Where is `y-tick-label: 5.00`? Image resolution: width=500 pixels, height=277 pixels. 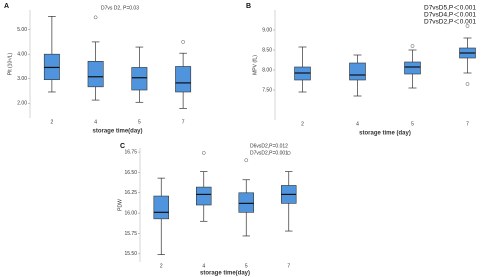 y-tick-label: 5.00 is located at coordinates (22, 30).